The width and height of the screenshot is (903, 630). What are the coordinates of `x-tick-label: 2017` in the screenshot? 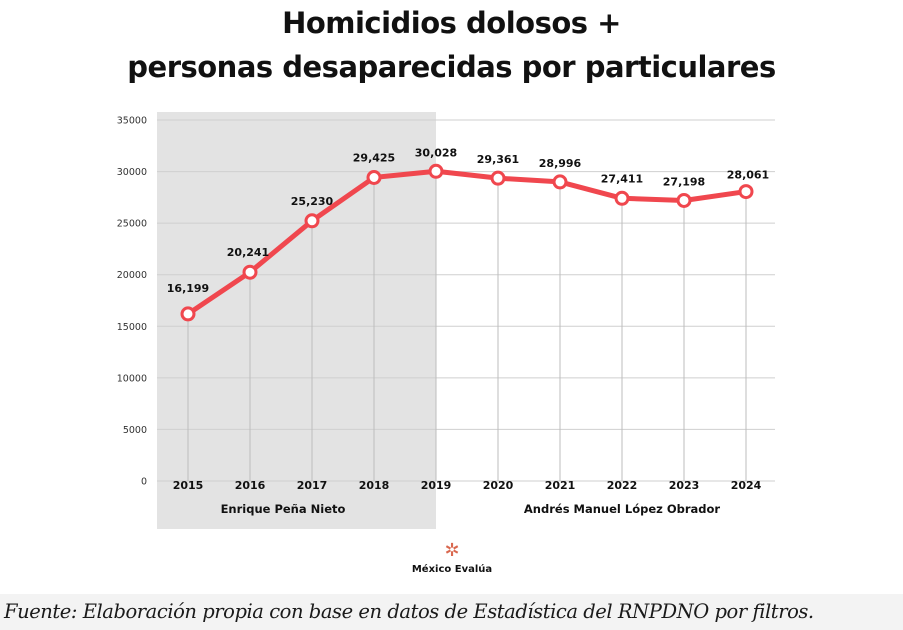 It's located at (312, 485).